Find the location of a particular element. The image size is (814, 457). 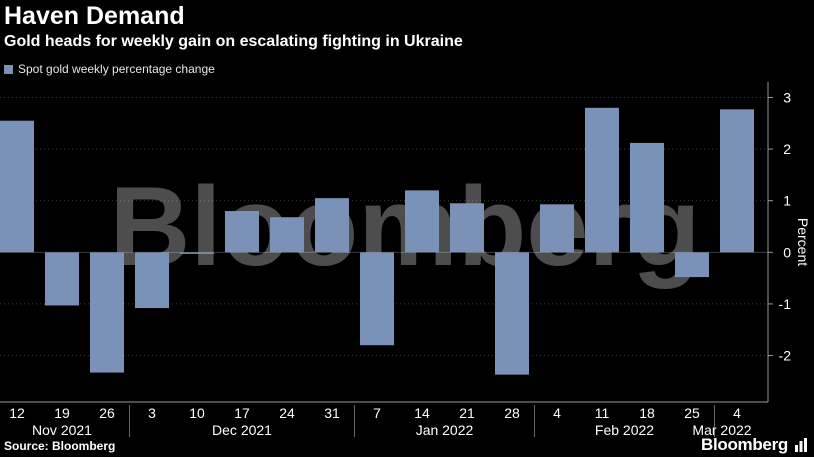

x-tick-label-11: 28 is located at coordinates (512, 413).